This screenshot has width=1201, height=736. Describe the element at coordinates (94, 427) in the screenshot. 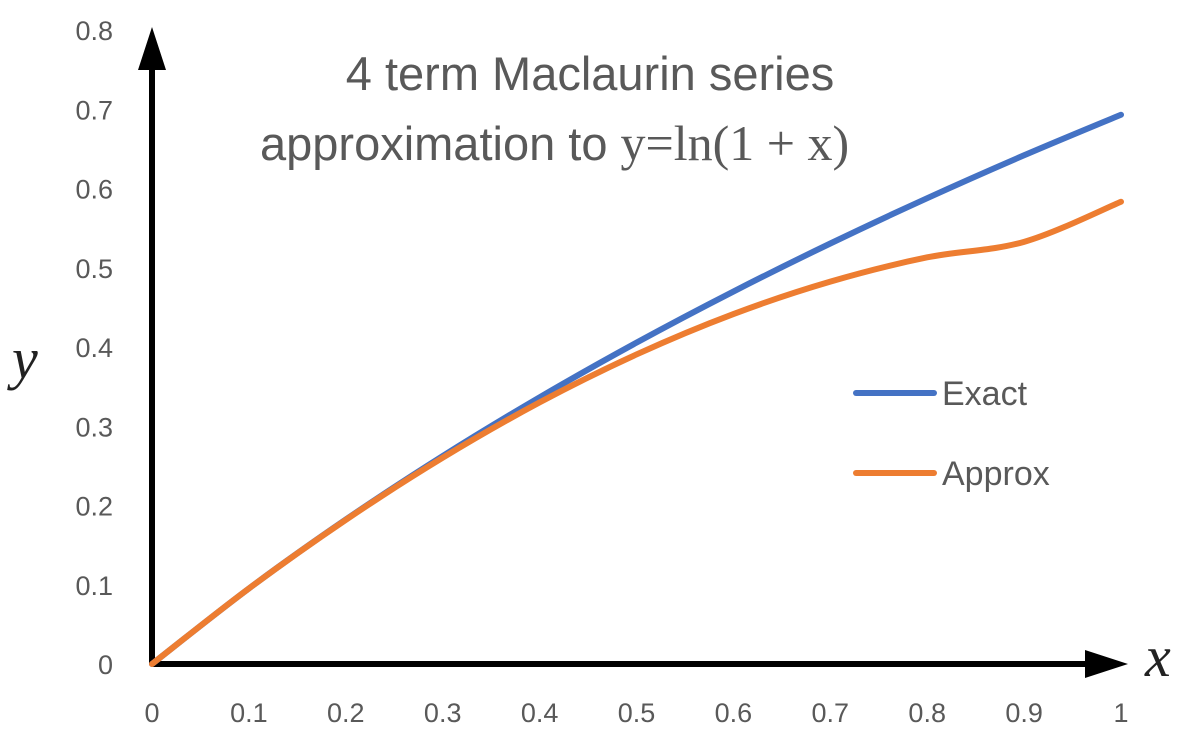

I see `y-tick-label: 0.3` at that location.